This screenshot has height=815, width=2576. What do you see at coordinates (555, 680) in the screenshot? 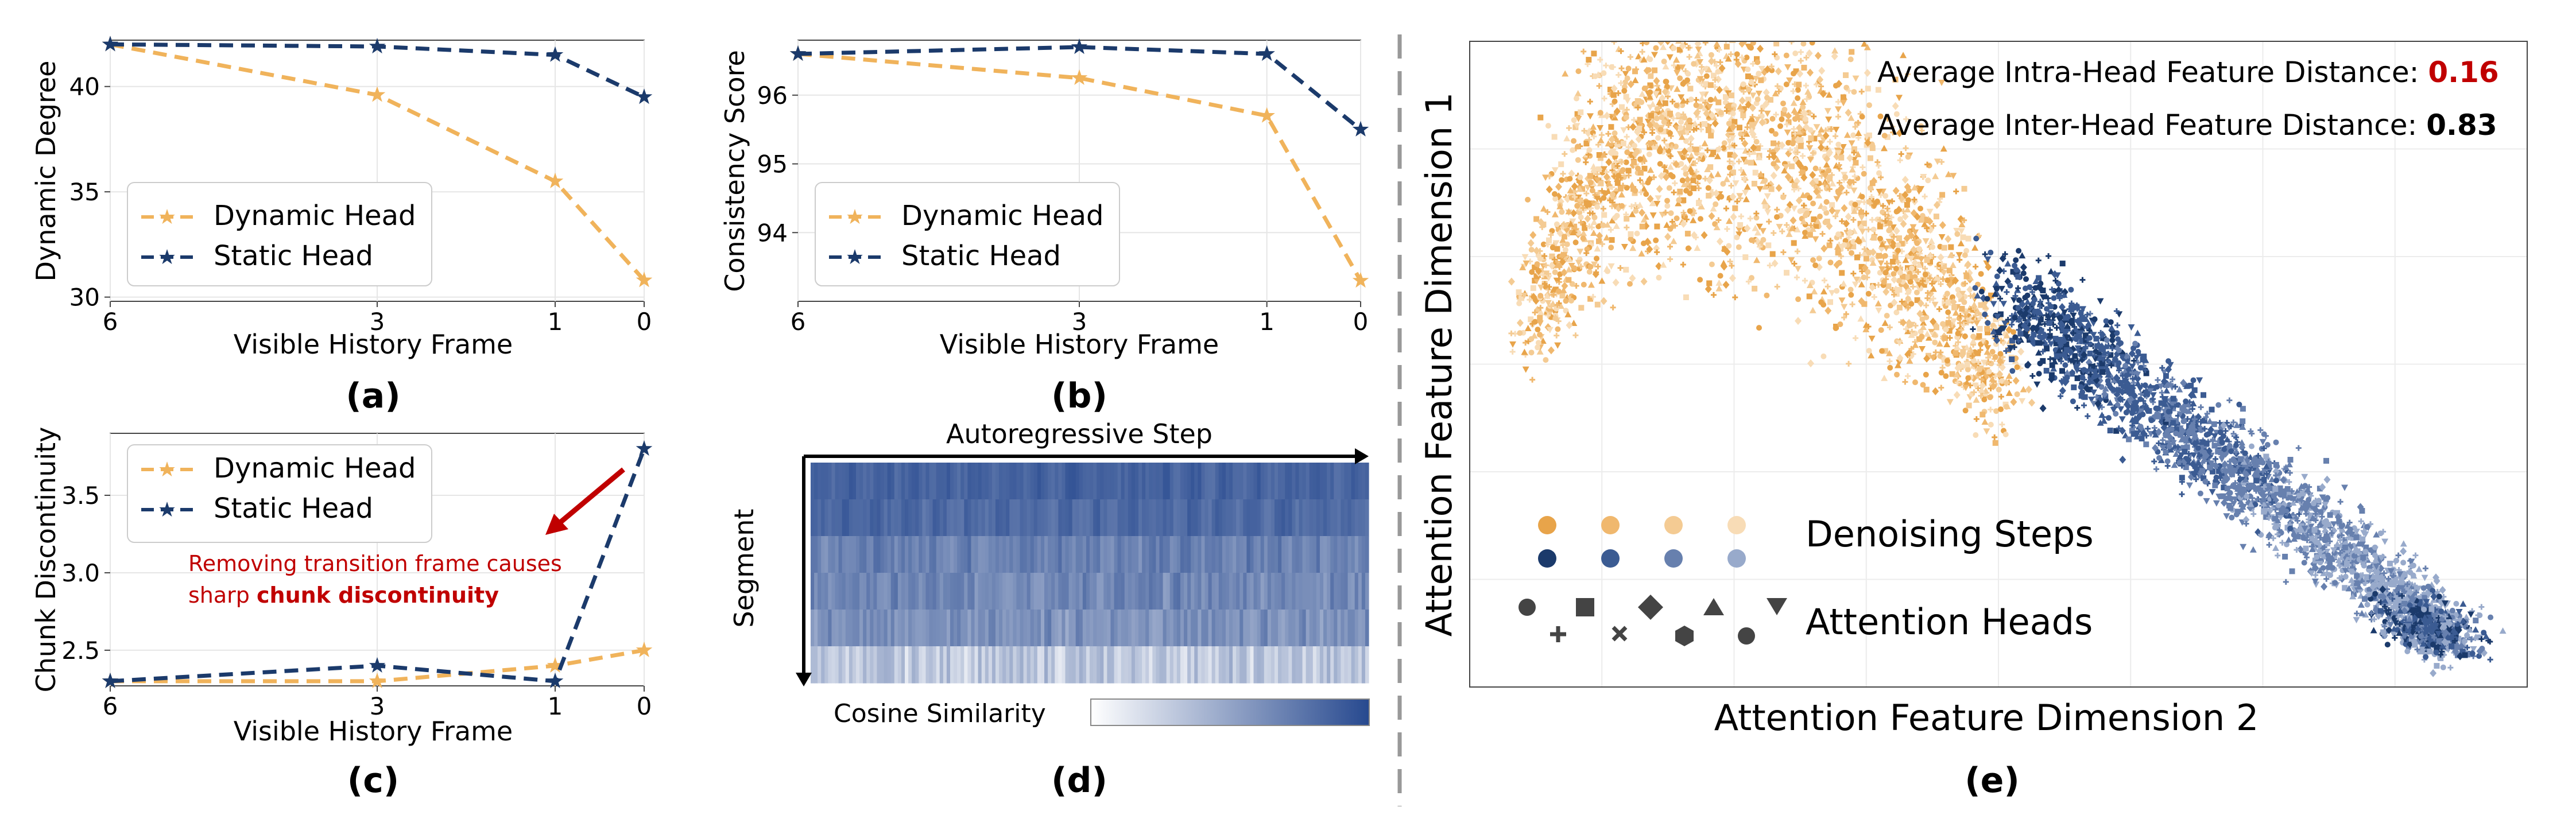
I see `static-head-marker` at bounding box center [555, 680].